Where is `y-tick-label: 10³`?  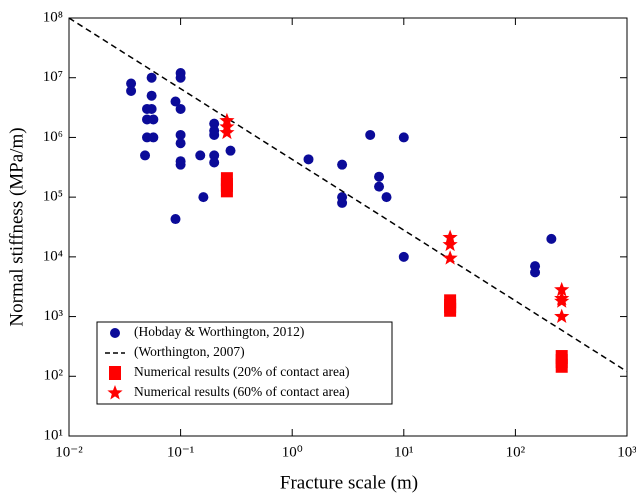 y-tick-label: 10³ is located at coordinates (54, 316).